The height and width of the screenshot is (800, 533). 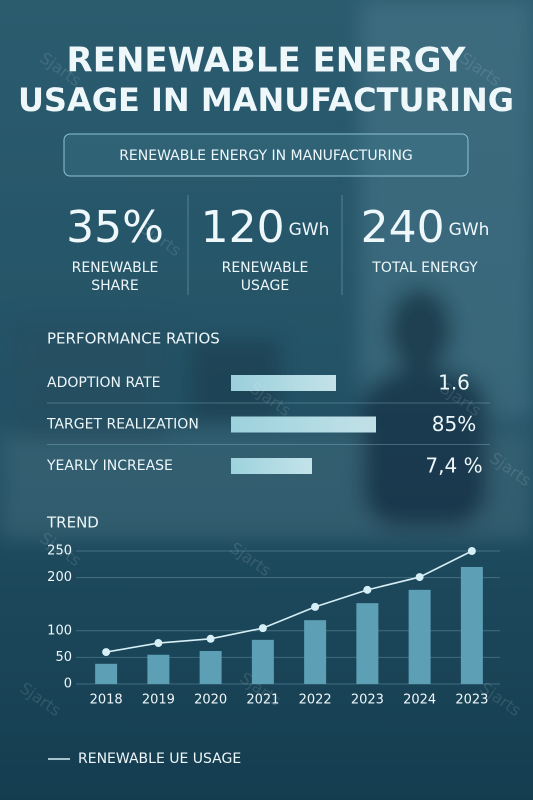 I want to click on stat-value: 35%, so click(x=115, y=227).